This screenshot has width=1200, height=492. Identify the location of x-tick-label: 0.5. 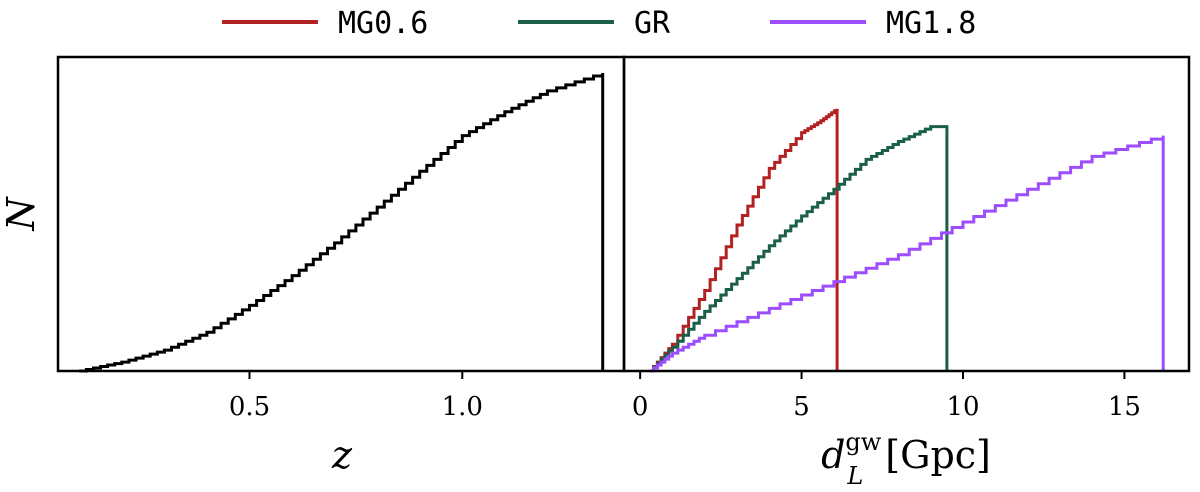
(249, 407).